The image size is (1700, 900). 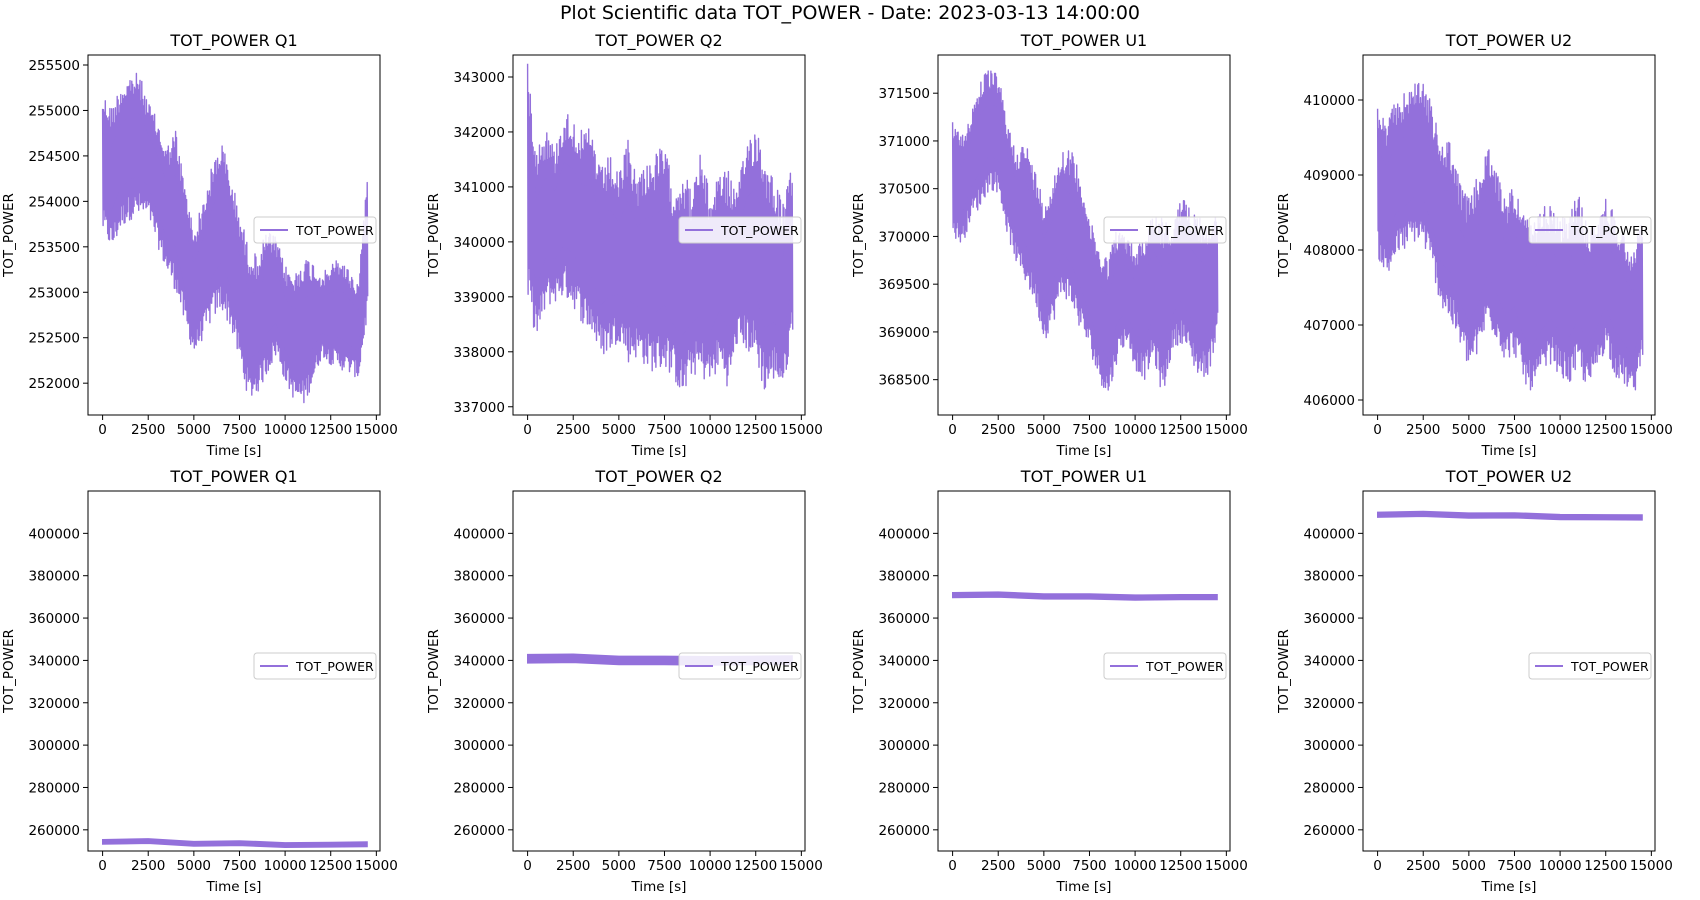 I want to click on y-tick-label: 370000, so click(x=904, y=237).